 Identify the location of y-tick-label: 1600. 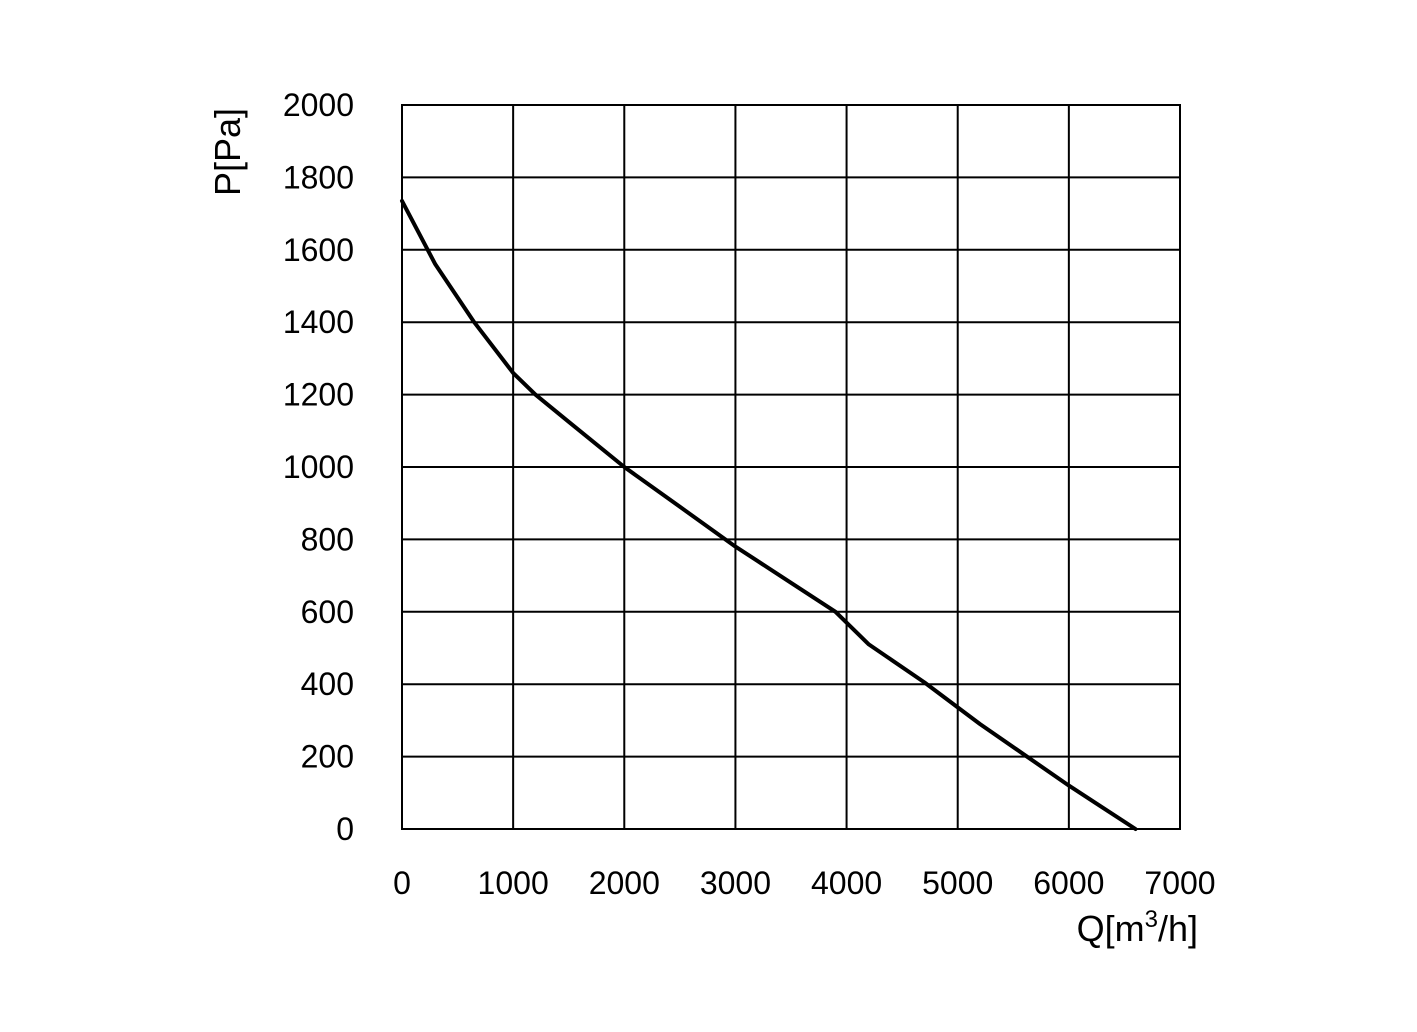
(318, 250).